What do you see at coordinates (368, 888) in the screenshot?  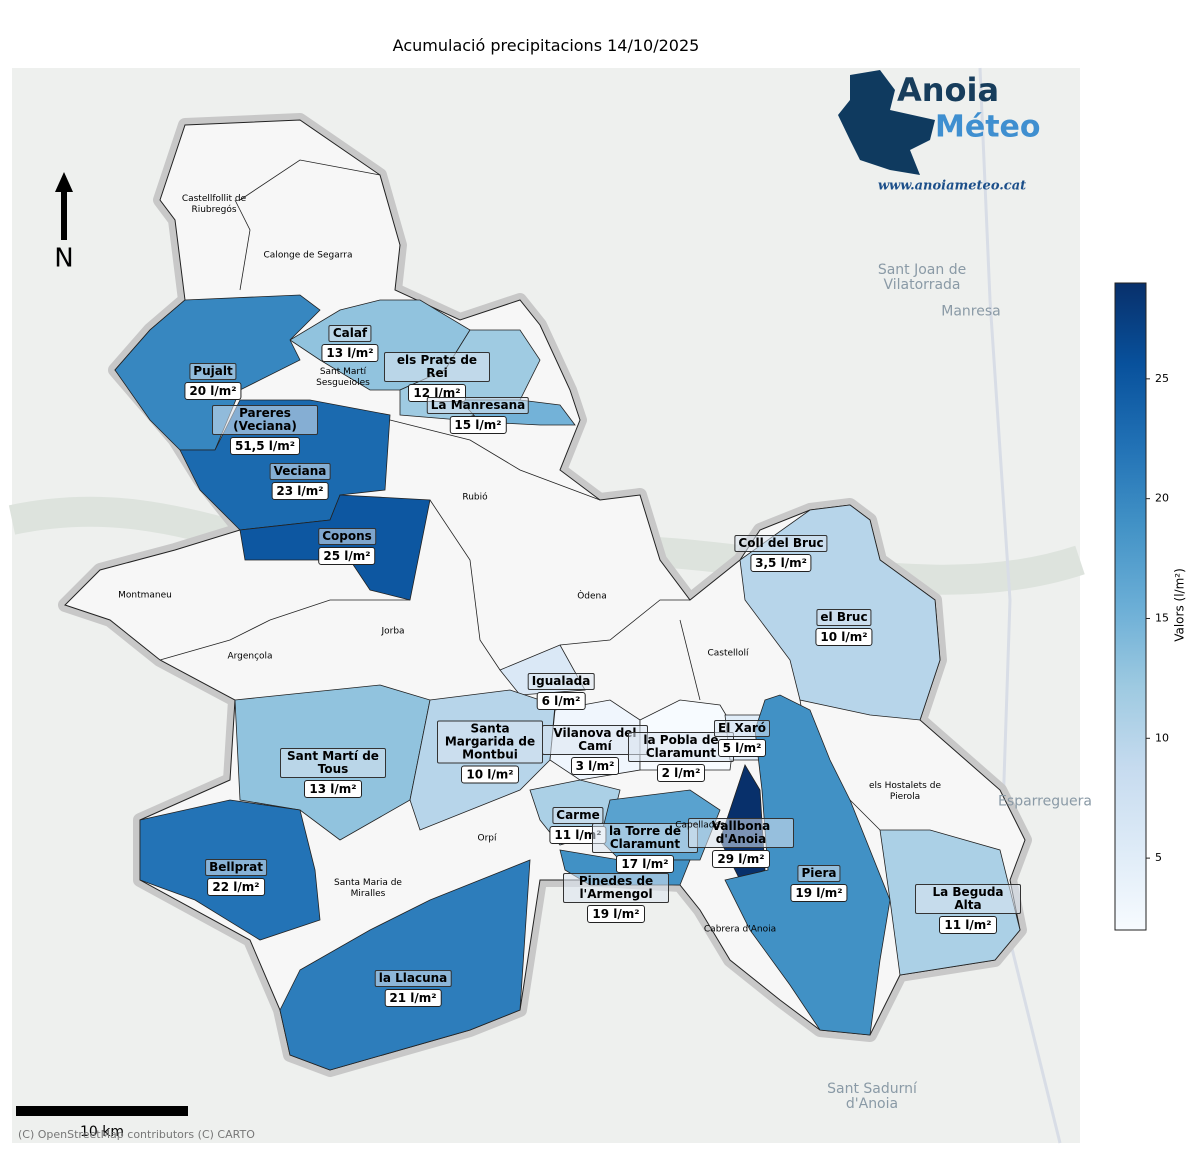 I see `municipality-label: Santa Maria de Miralles` at bounding box center [368, 888].